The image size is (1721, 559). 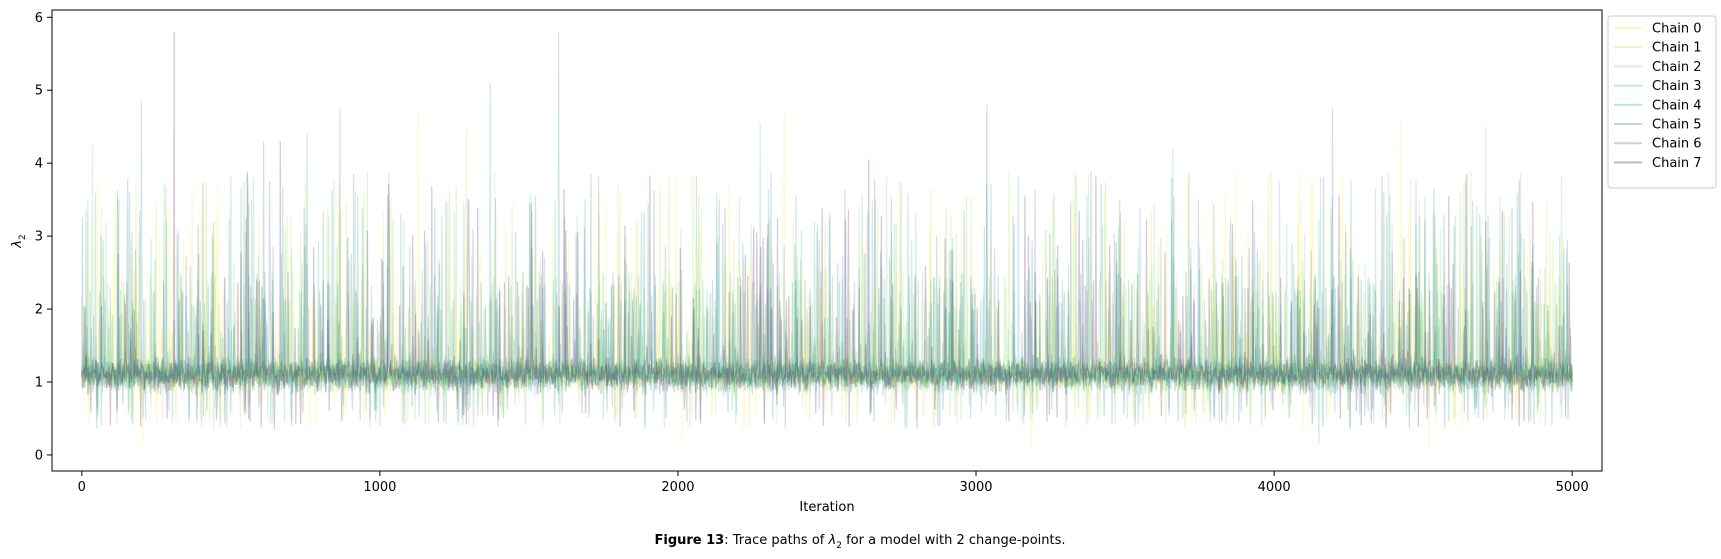 I want to click on x-tick-label: 3000, so click(x=975, y=487).